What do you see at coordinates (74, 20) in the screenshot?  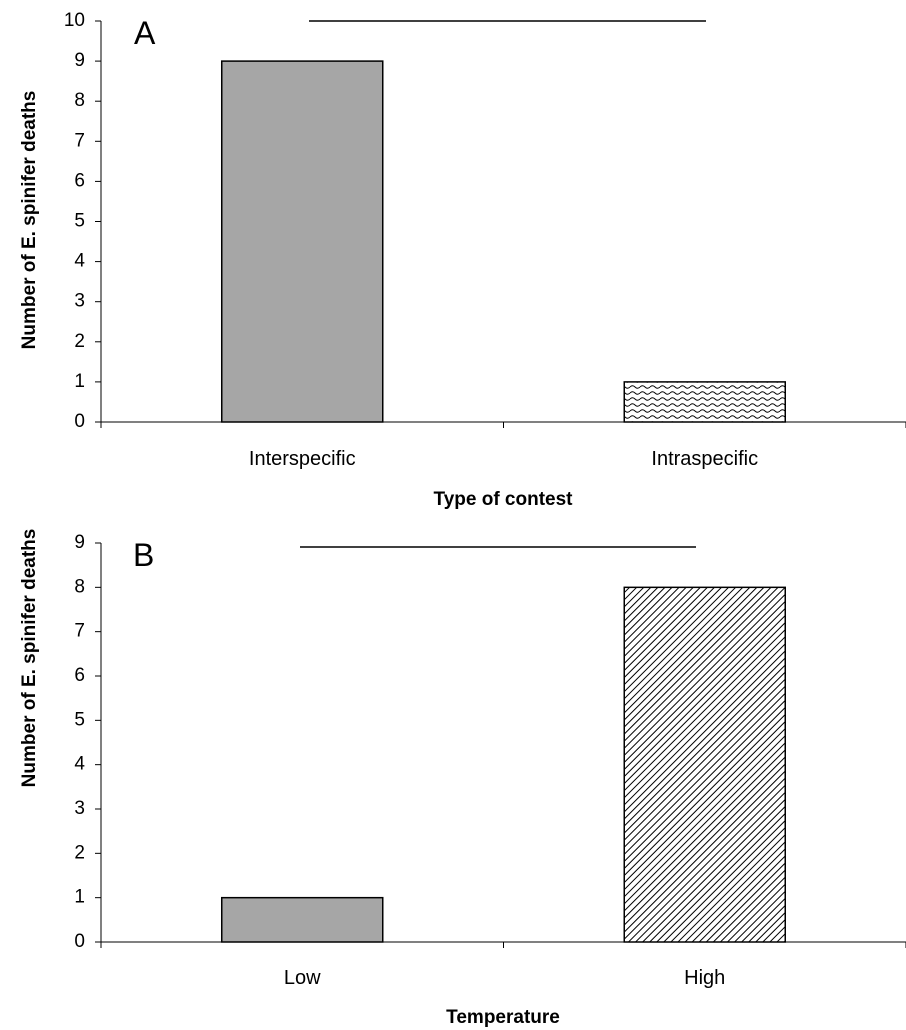 I see `y-tick-label: 10` at bounding box center [74, 20].